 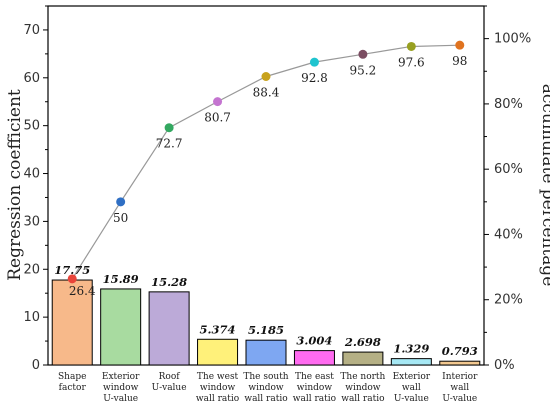 What do you see at coordinates (266, 330) in the screenshot?
I see `bar-value-label: 5.185` at bounding box center [266, 330].